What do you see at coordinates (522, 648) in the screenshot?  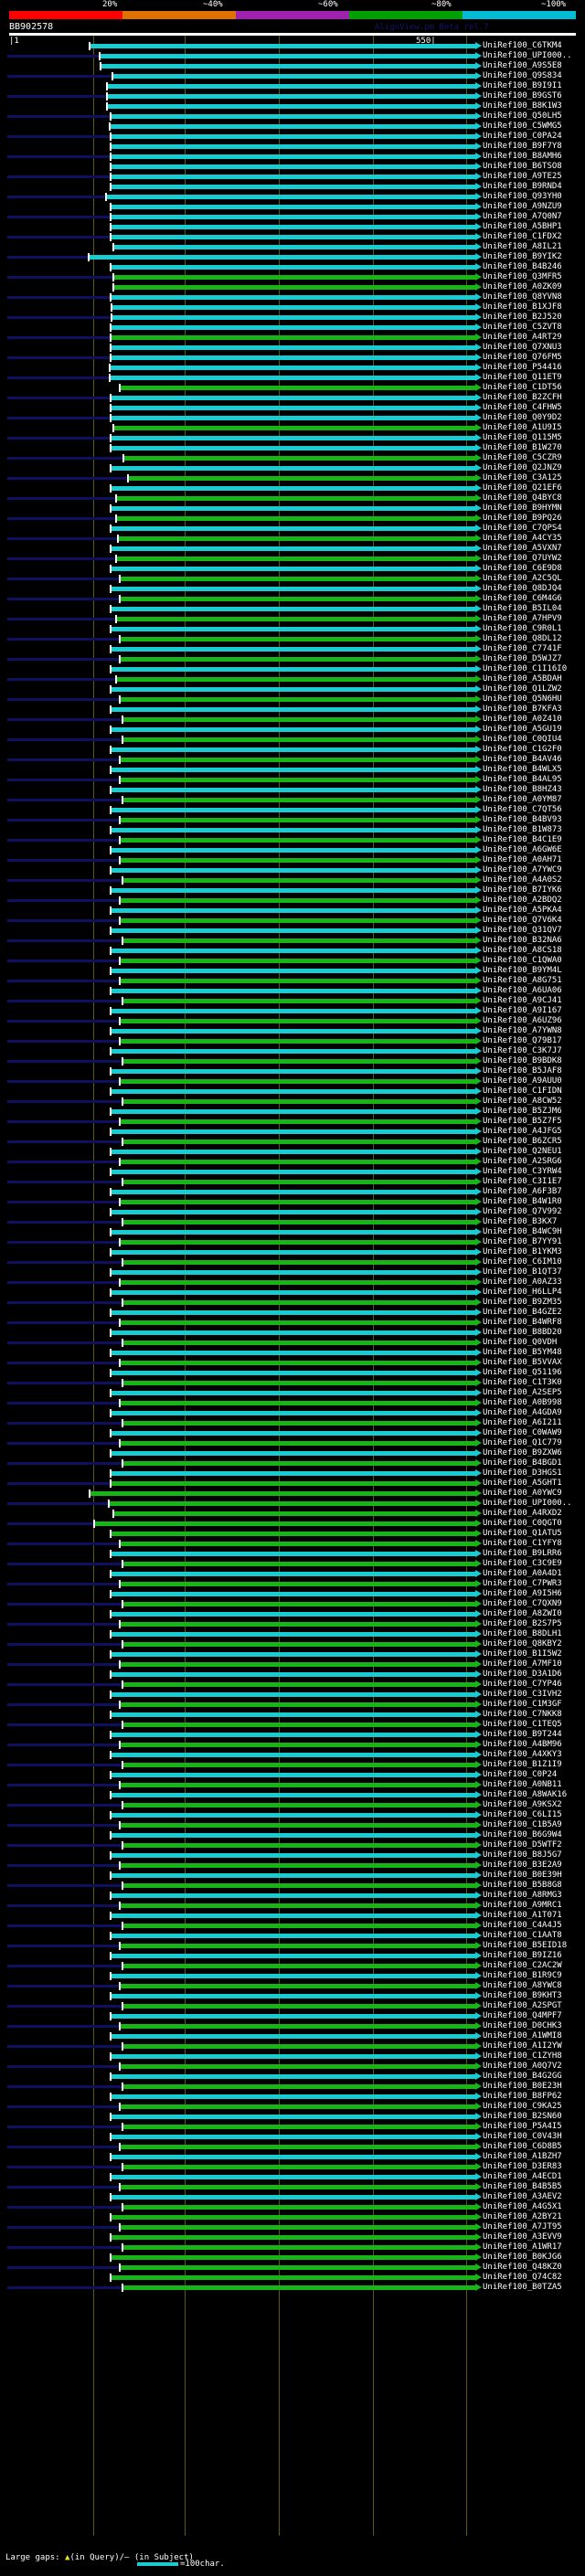 I see `subject-id-label: UniRef100_C7741F` at bounding box center [522, 648].